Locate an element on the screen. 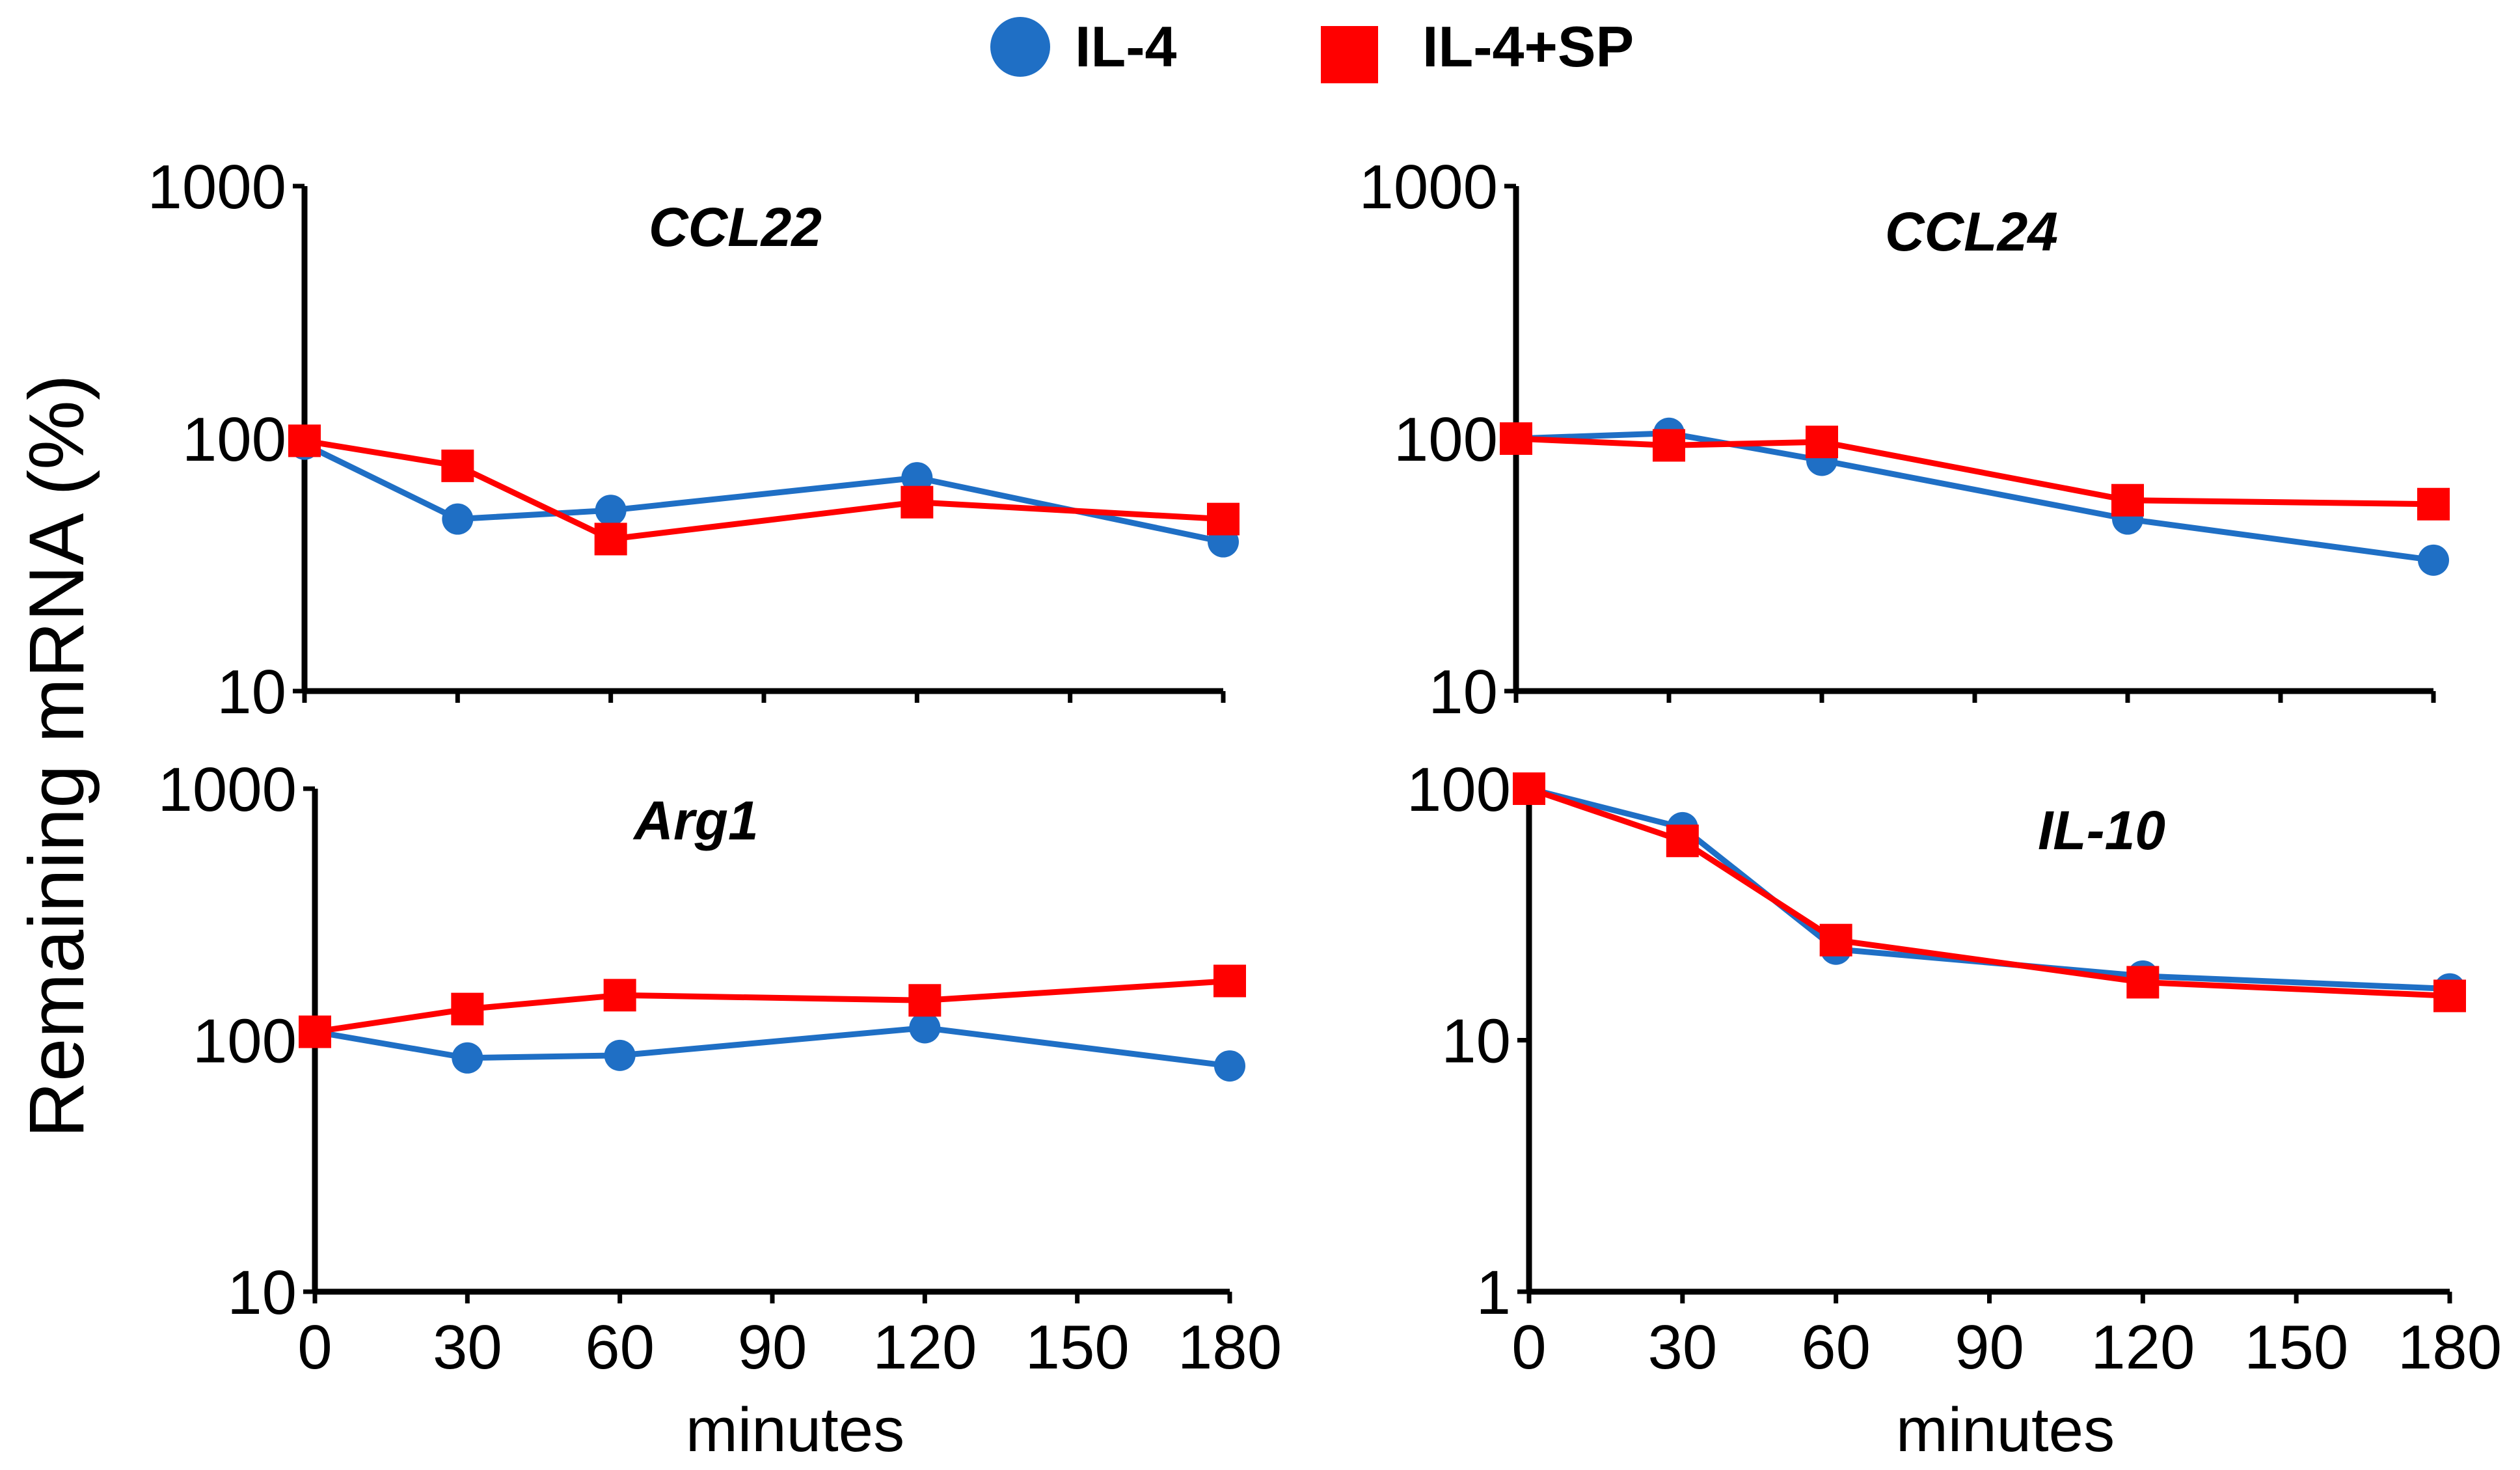 The width and height of the screenshot is (2520, 1470). y-axis-title: Remaining mRNA (%) is located at coordinates (57, 756).